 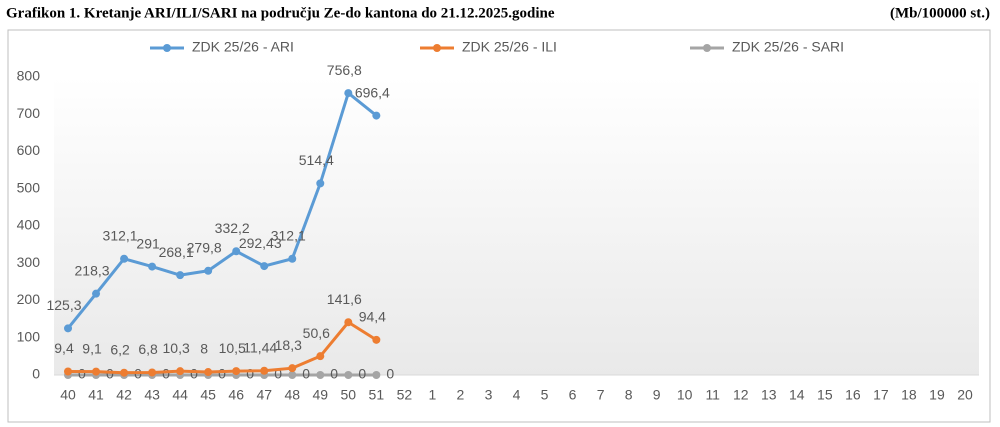 What do you see at coordinates (509, 47) in the screenshot?
I see `legend-label: ZDK 25/26 - ILI` at bounding box center [509, 47].